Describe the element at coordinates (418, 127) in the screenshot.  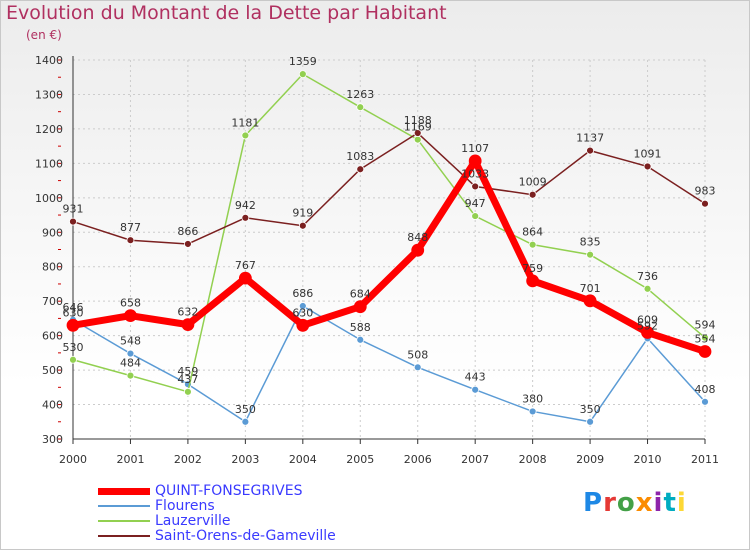
I see `data-label: 1169` at that location.